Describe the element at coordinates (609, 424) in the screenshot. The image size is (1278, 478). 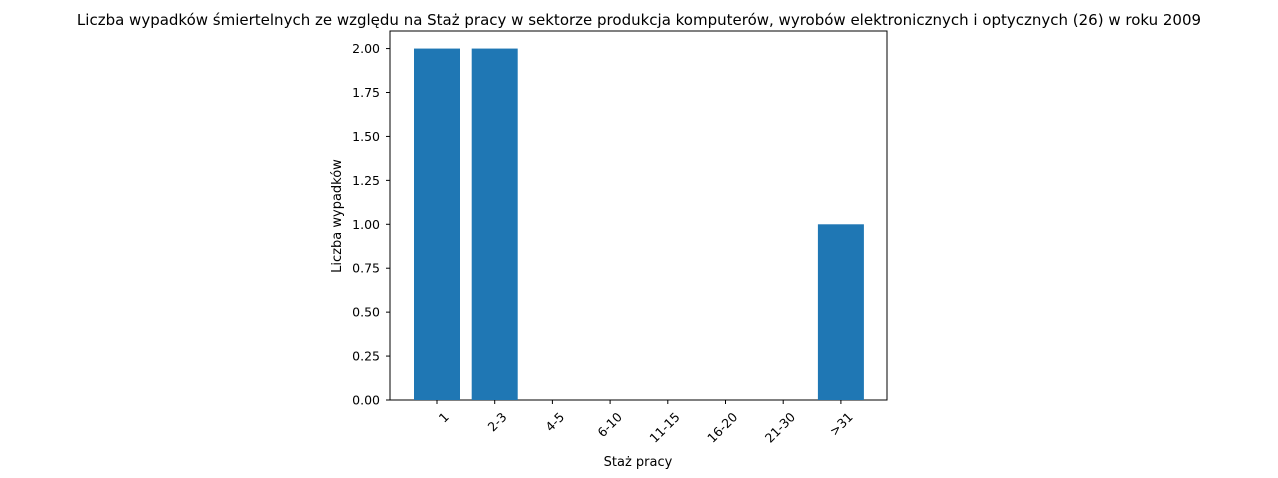
I see `x-tick-label-3: 6-10` at that location.